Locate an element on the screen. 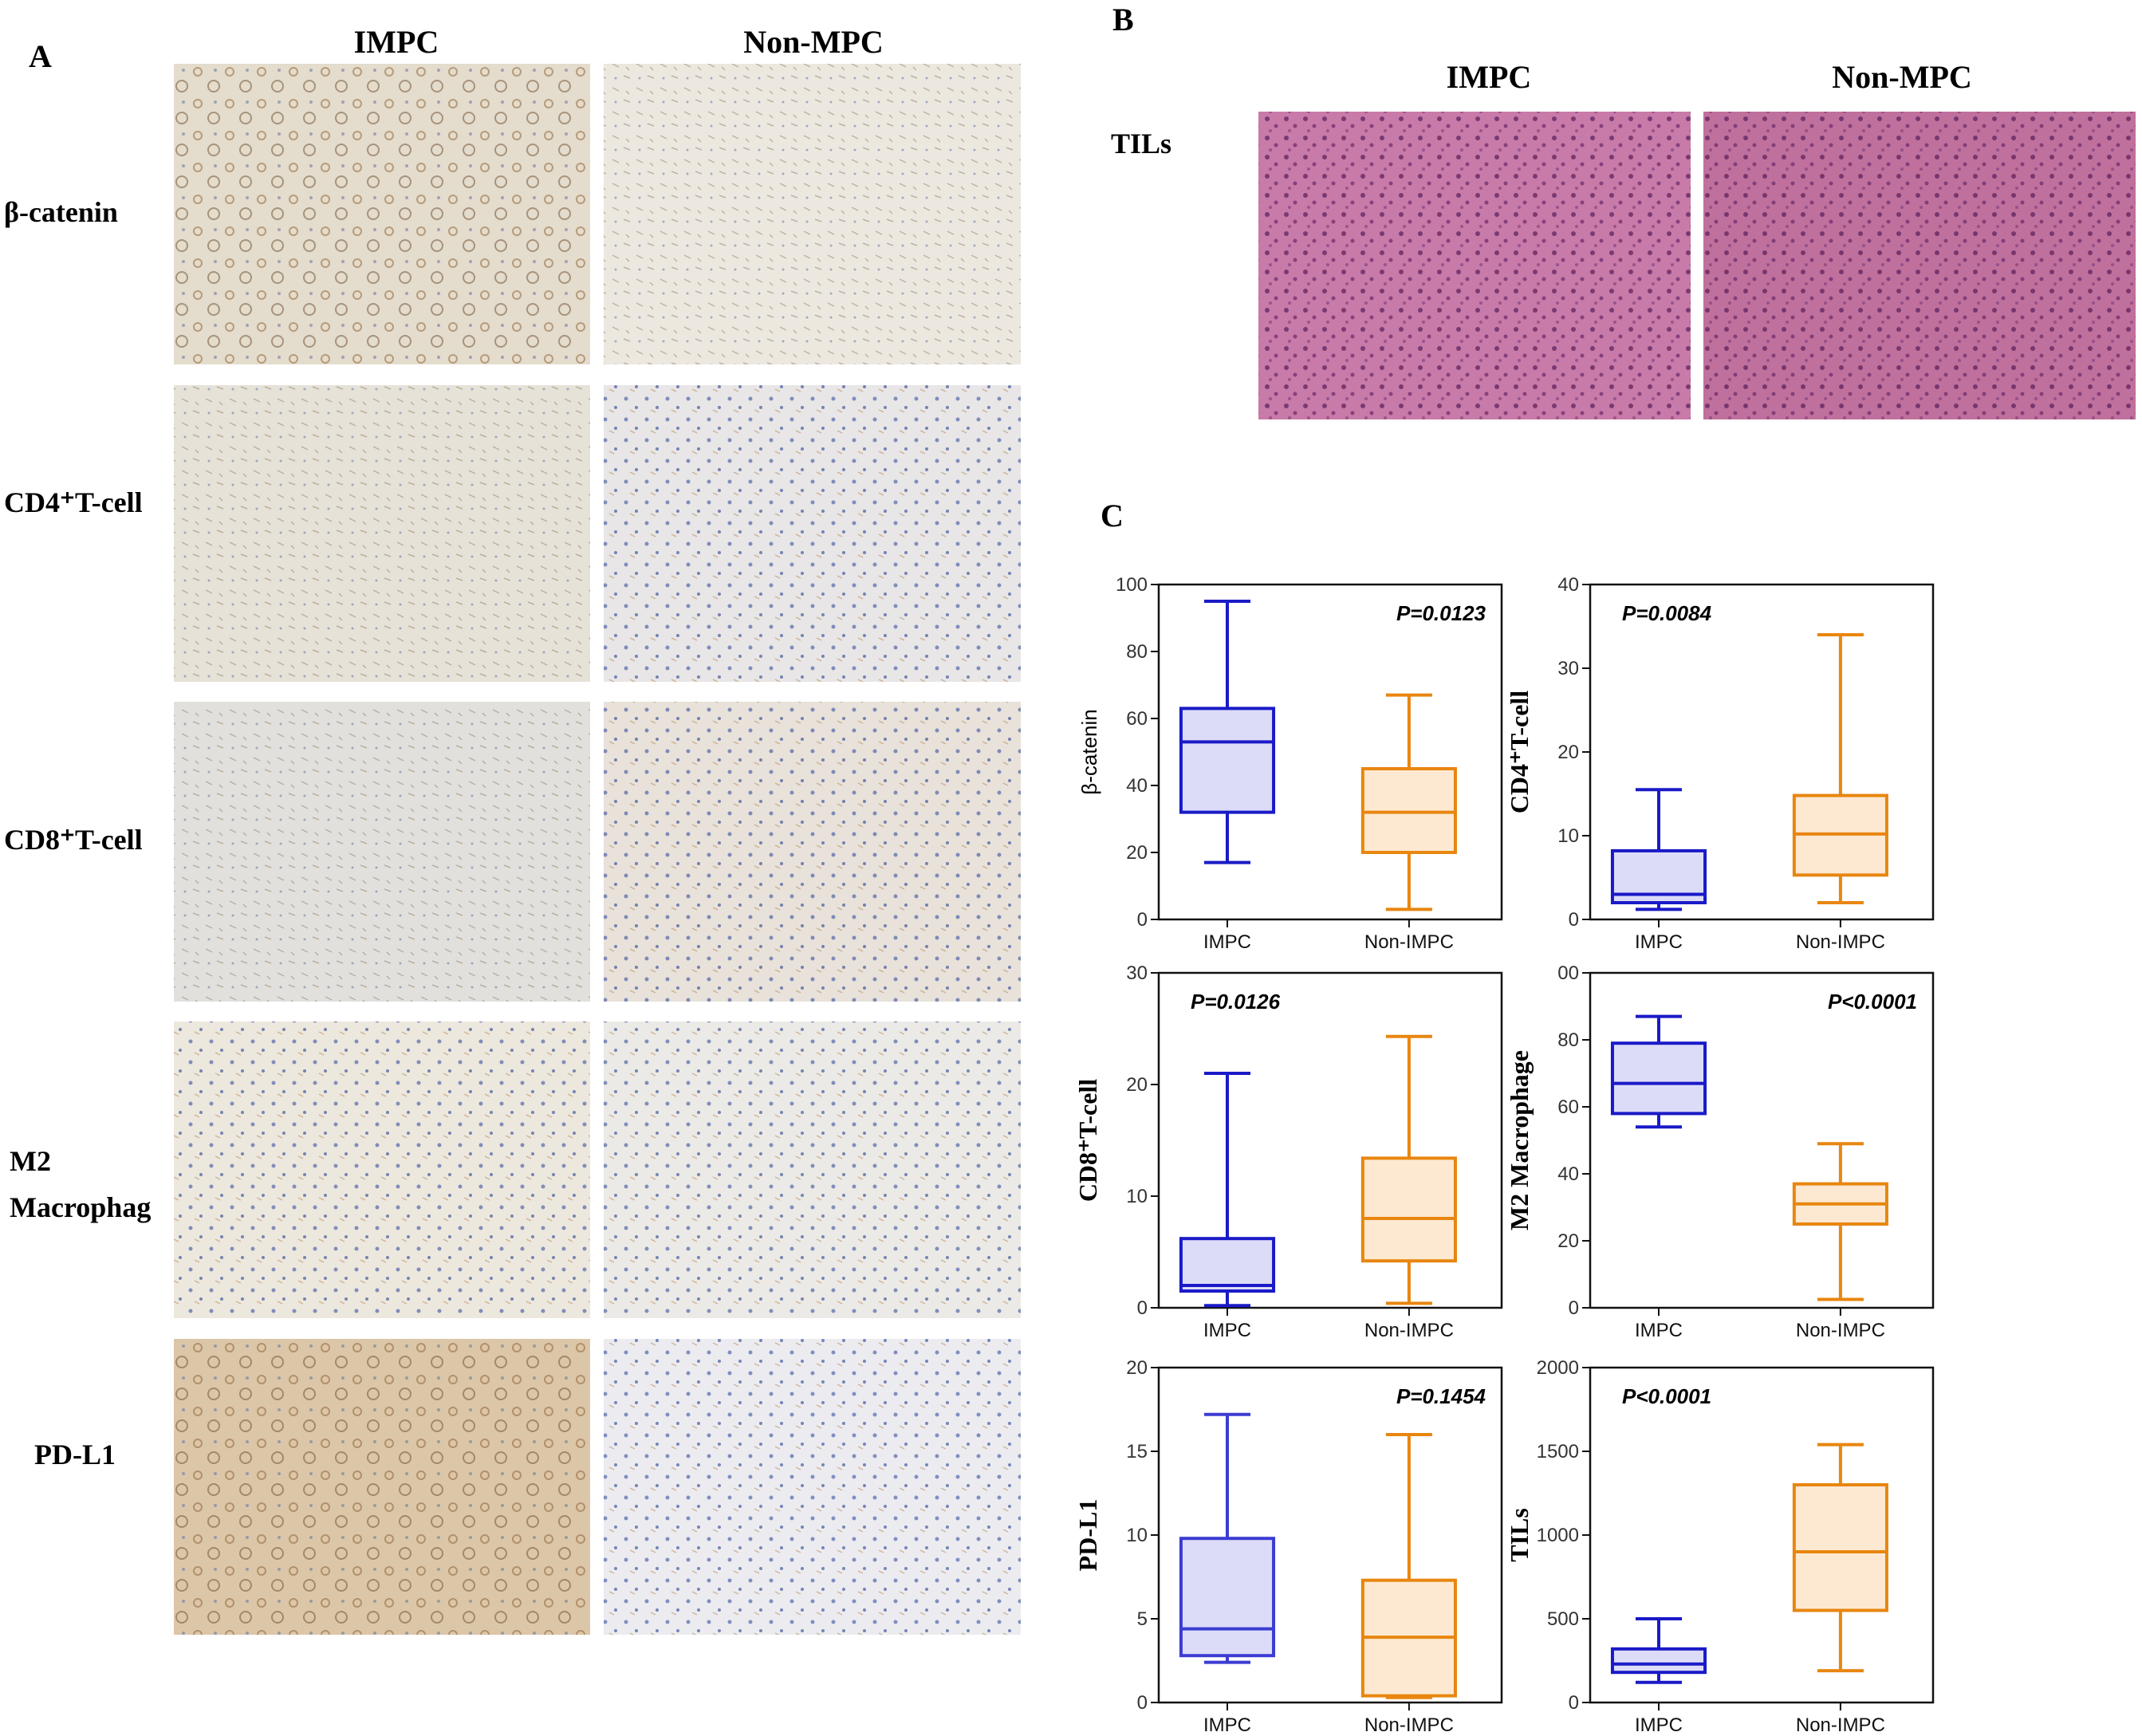 This screenshot has width=2142, height=1736. row-label: TILs is located at coordinates (1141, 144).